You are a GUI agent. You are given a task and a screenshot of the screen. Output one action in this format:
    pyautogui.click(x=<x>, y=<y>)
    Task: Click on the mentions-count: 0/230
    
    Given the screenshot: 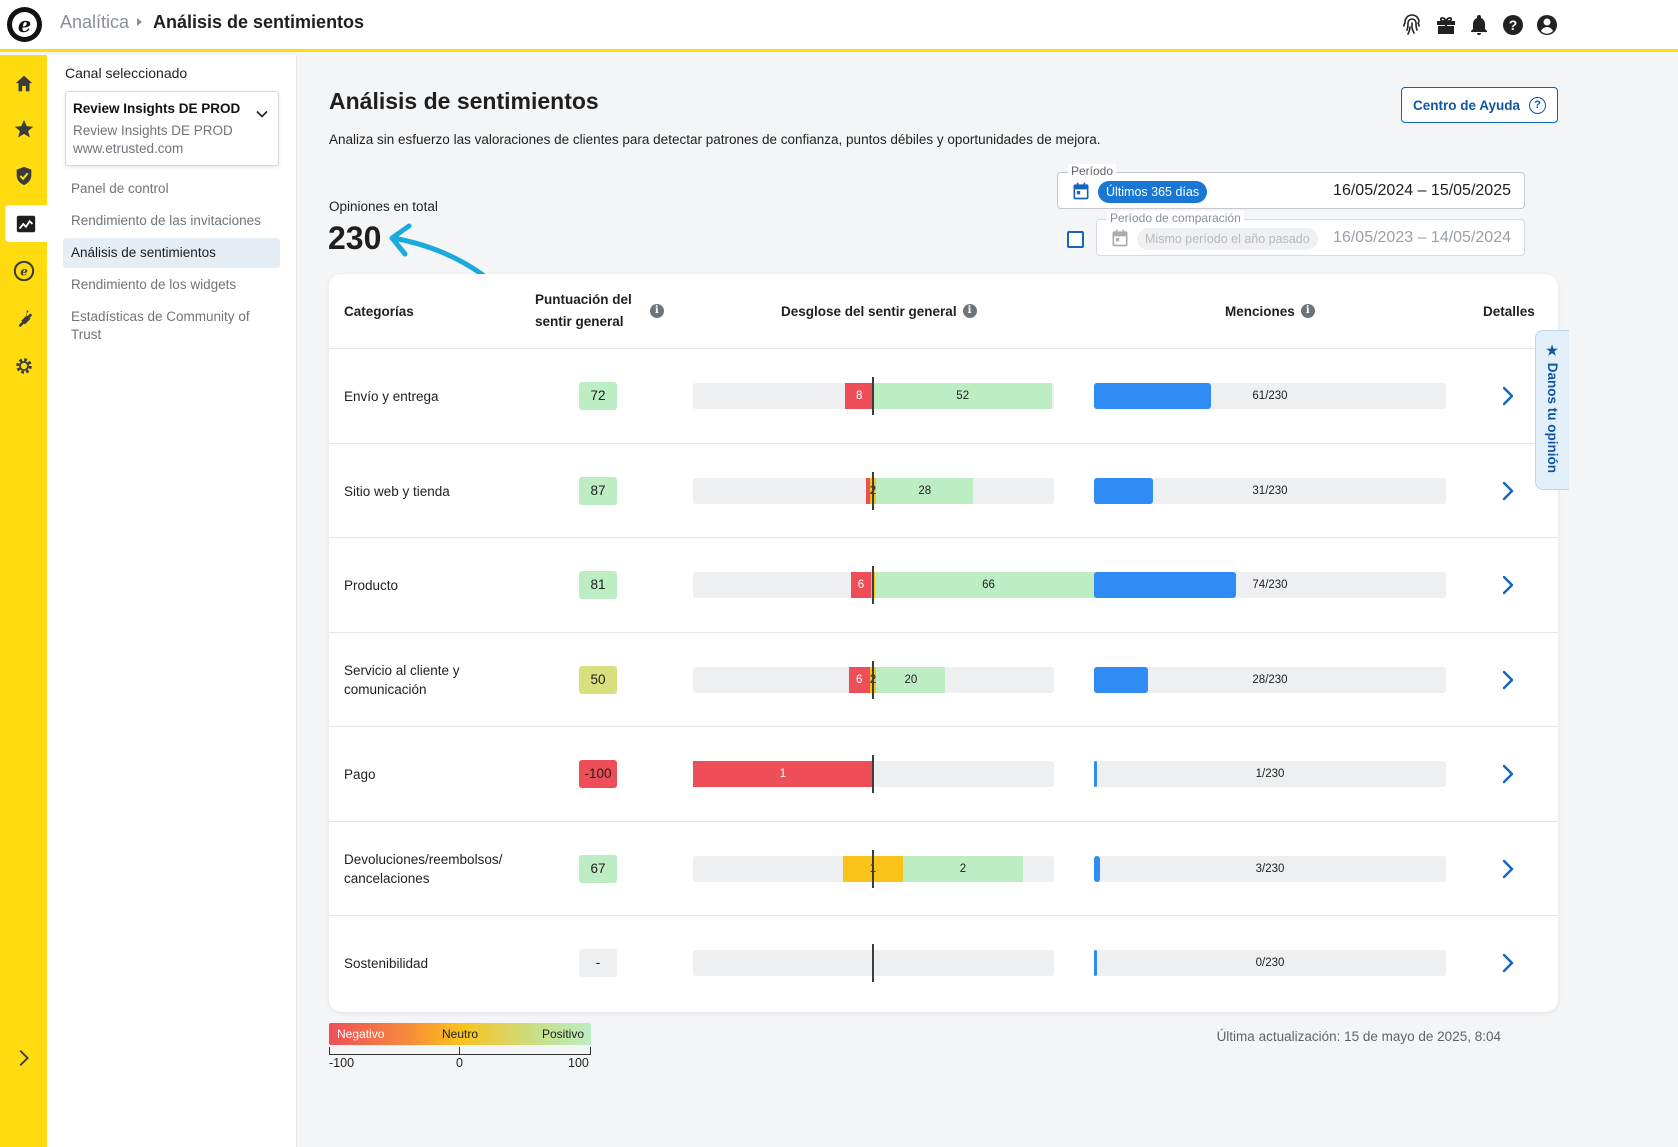 What is the action you would take?
    pyautogui.click(x=1270, y=963)
    